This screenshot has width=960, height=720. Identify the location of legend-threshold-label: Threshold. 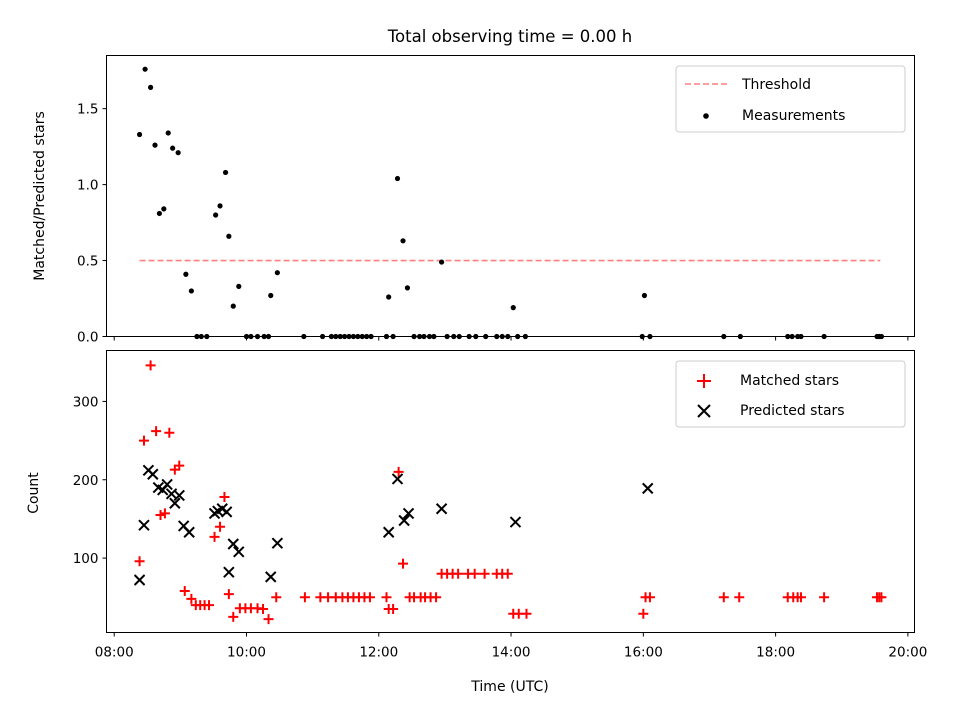
(776, 85).